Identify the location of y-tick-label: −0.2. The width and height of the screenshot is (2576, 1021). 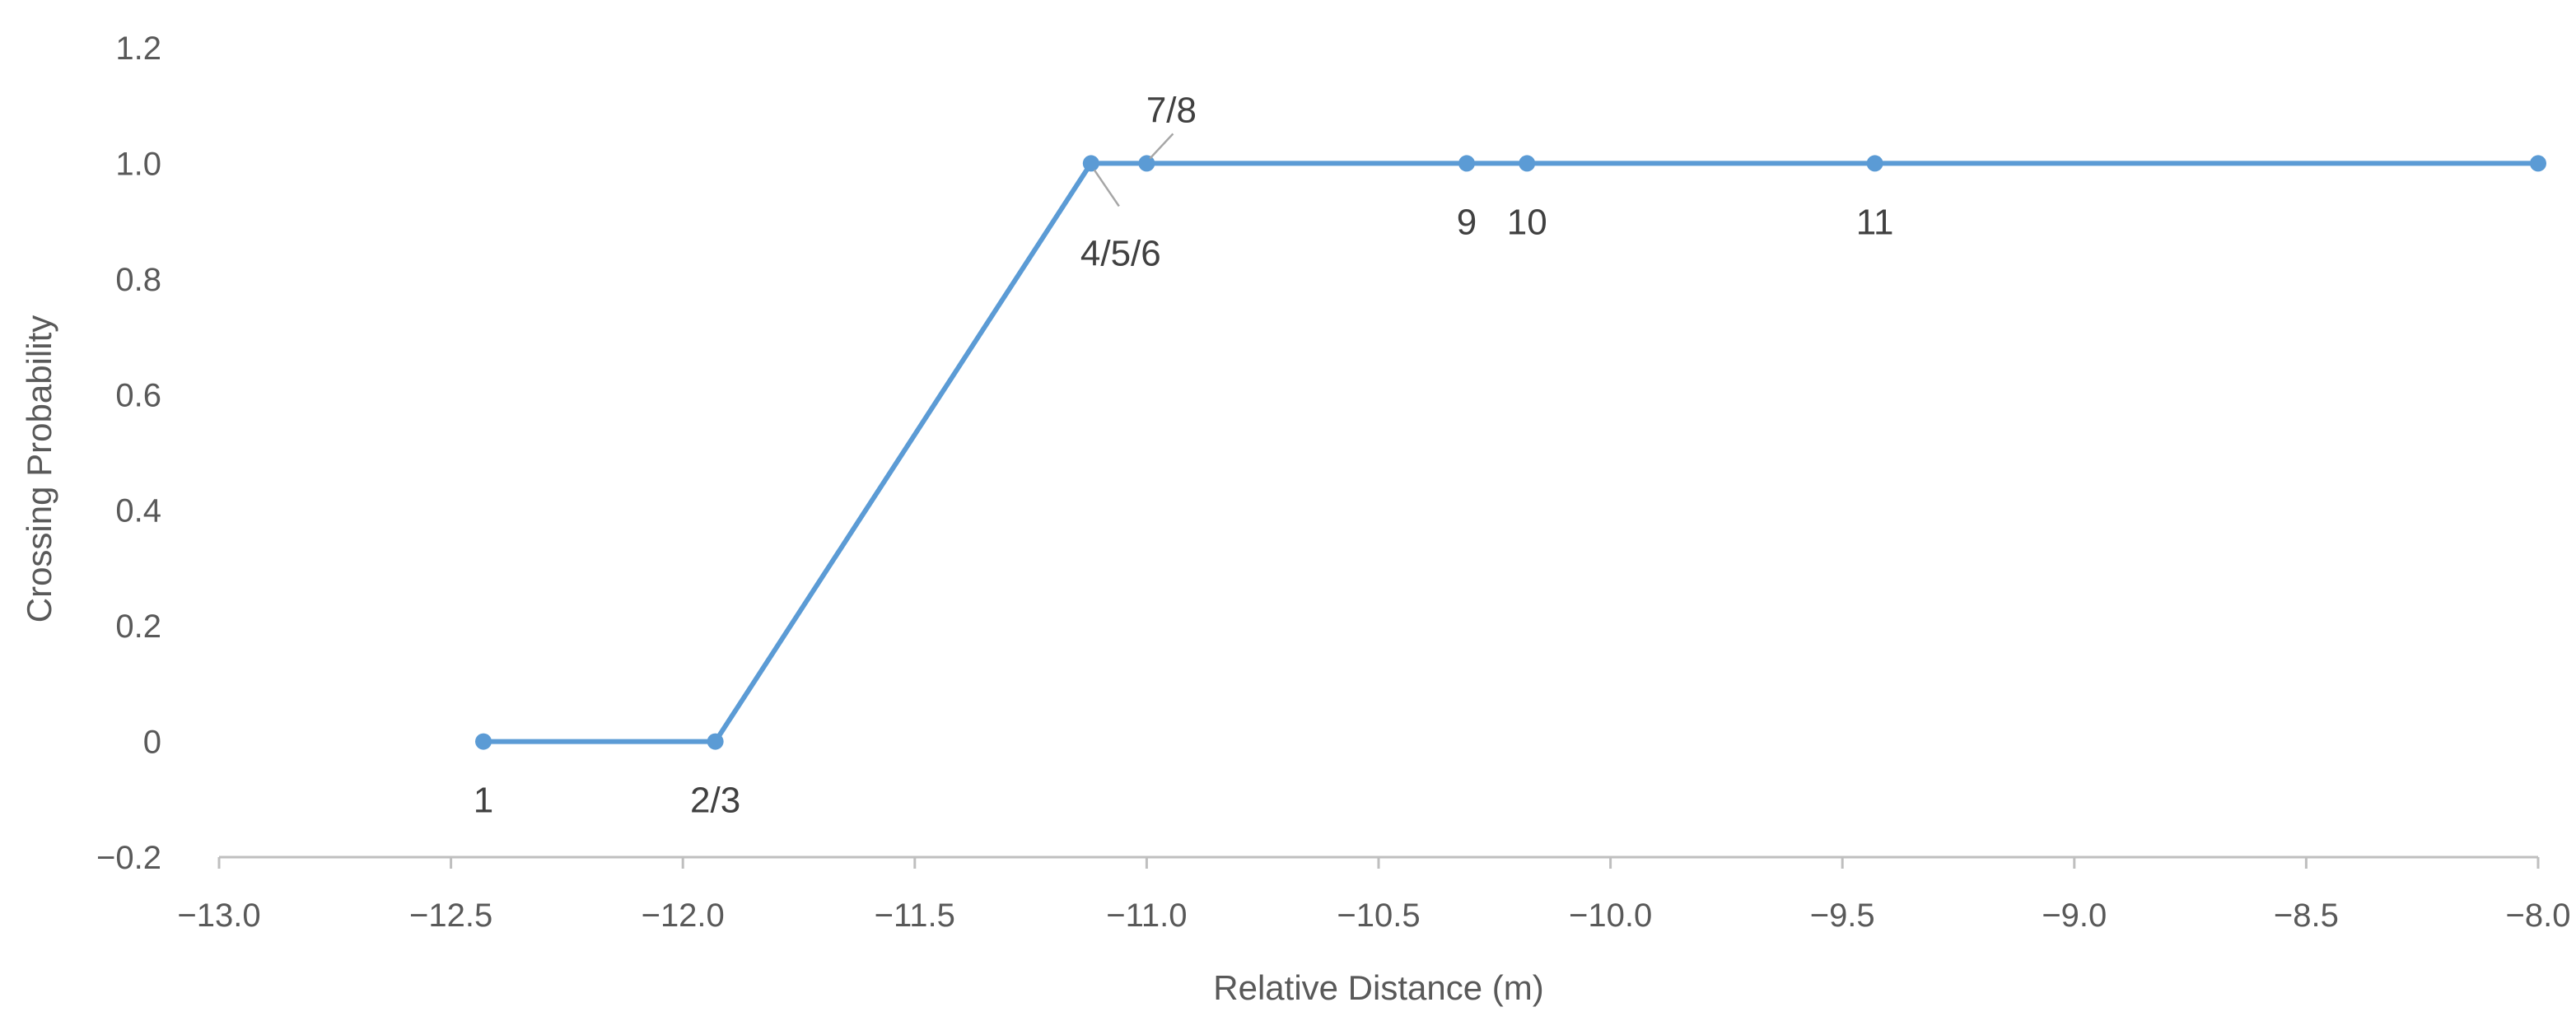
(128, 858).